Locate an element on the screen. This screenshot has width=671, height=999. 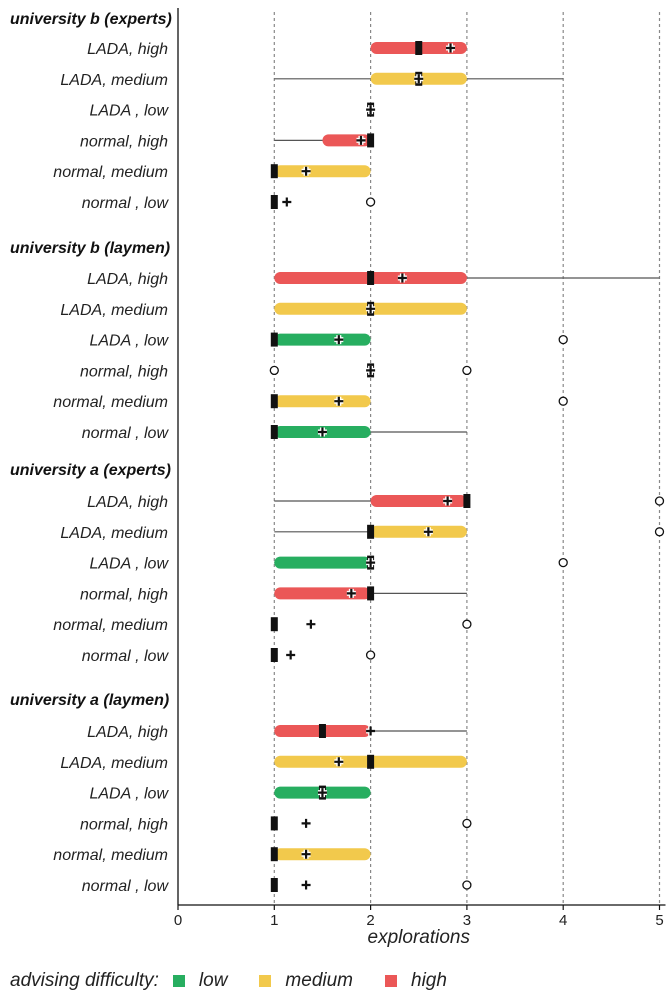
legend-item-low: low is located at coordinates (200, 981).